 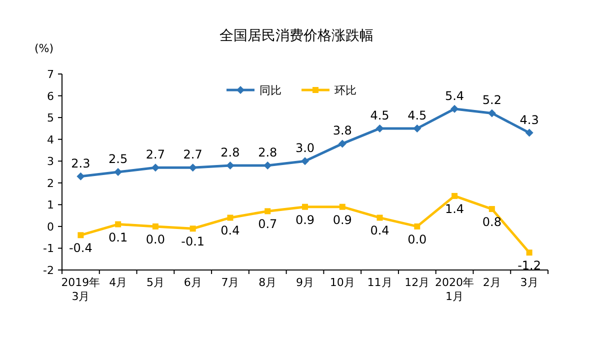 What do you see at coordinates (342, 282) in the screenshot?
I see `x-tick-label: 10月` at bounding box center [342, 282].